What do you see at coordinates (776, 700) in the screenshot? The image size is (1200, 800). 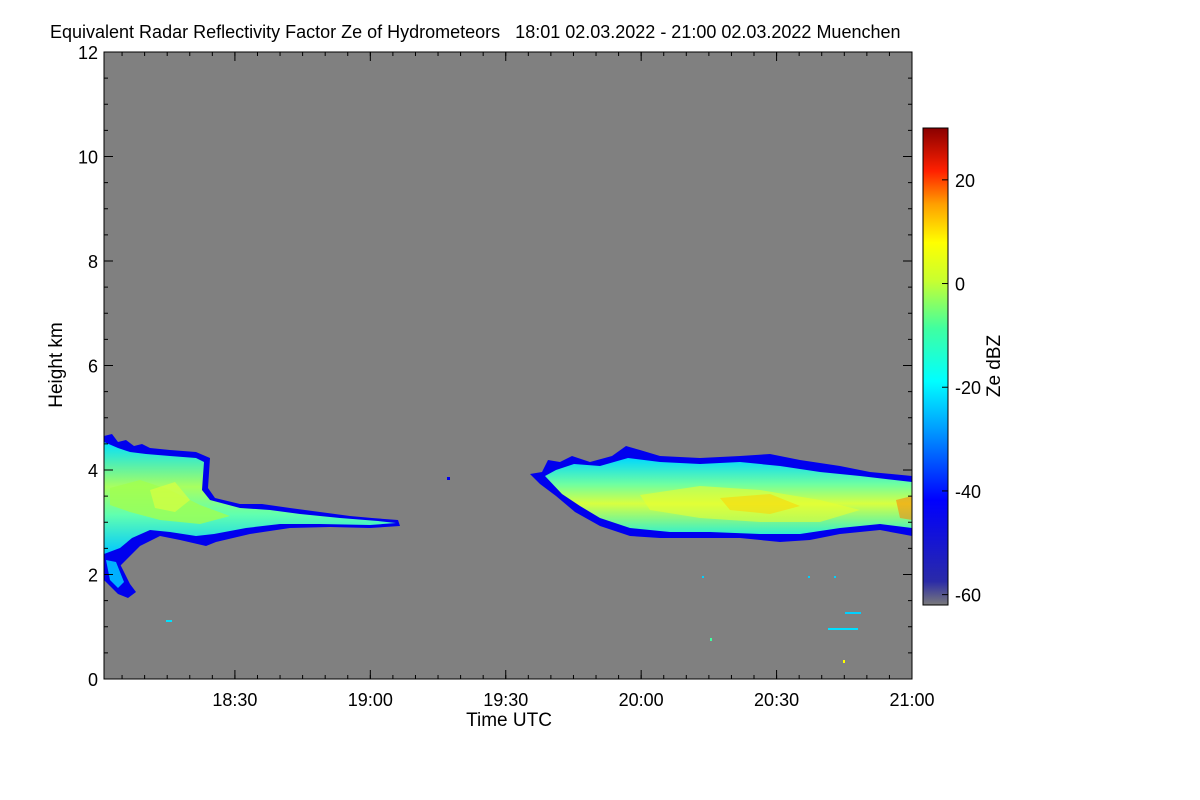 I see `x-tick-label: 20:30` at bounding box center [776, 700].